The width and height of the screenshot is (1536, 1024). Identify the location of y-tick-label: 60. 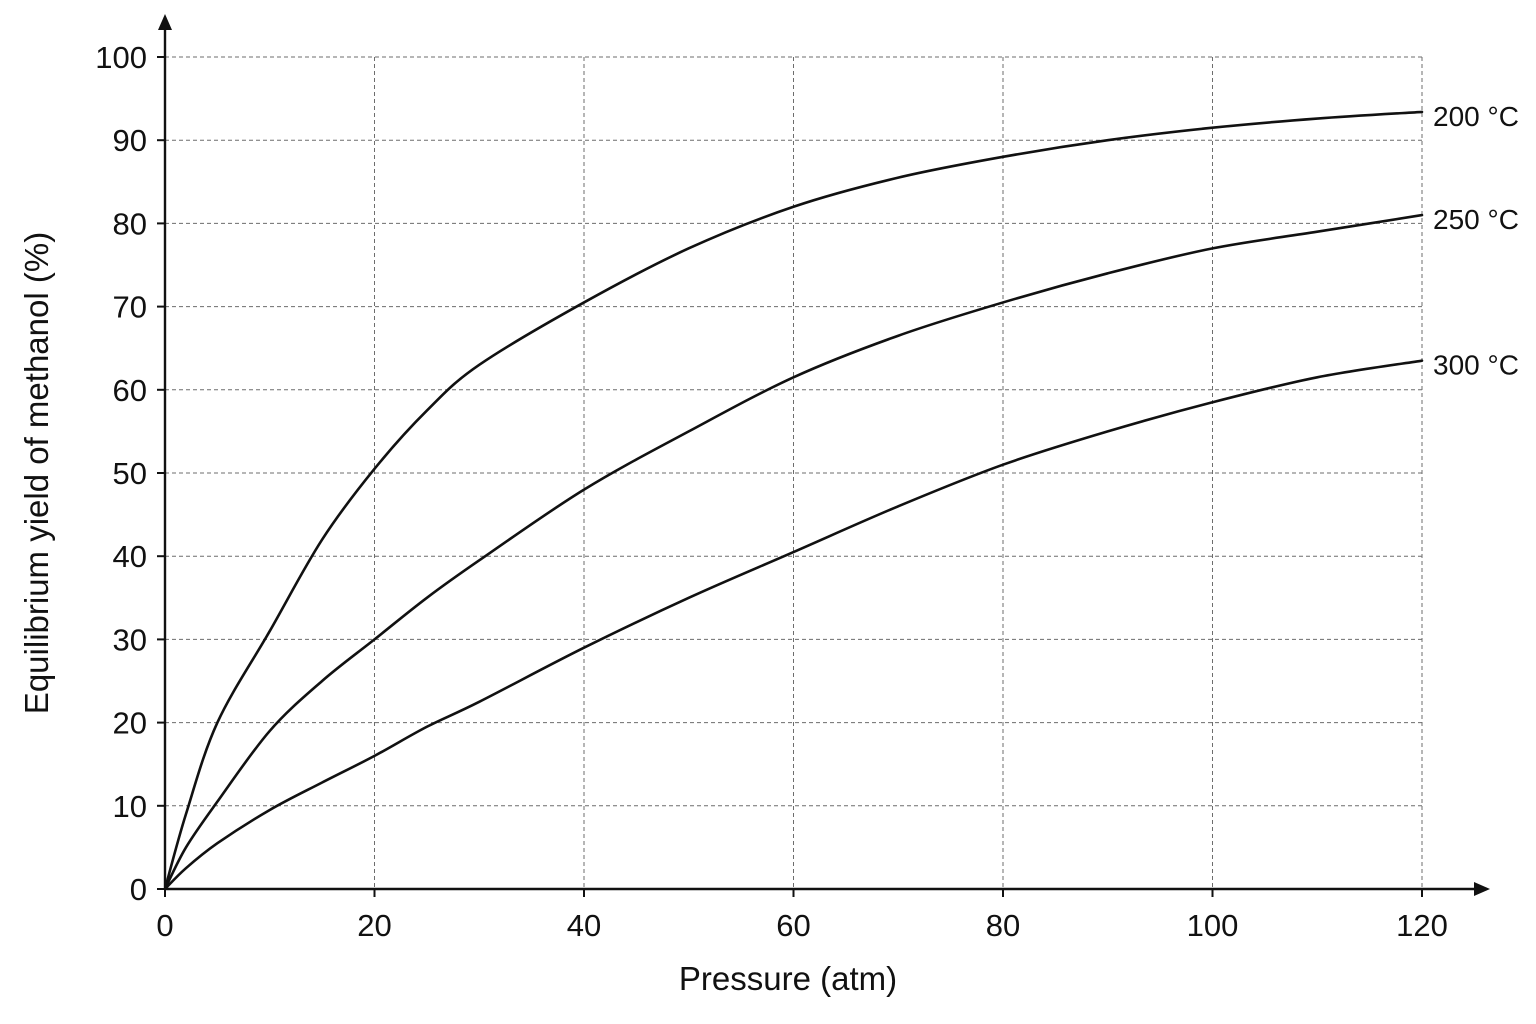
(130, 390).